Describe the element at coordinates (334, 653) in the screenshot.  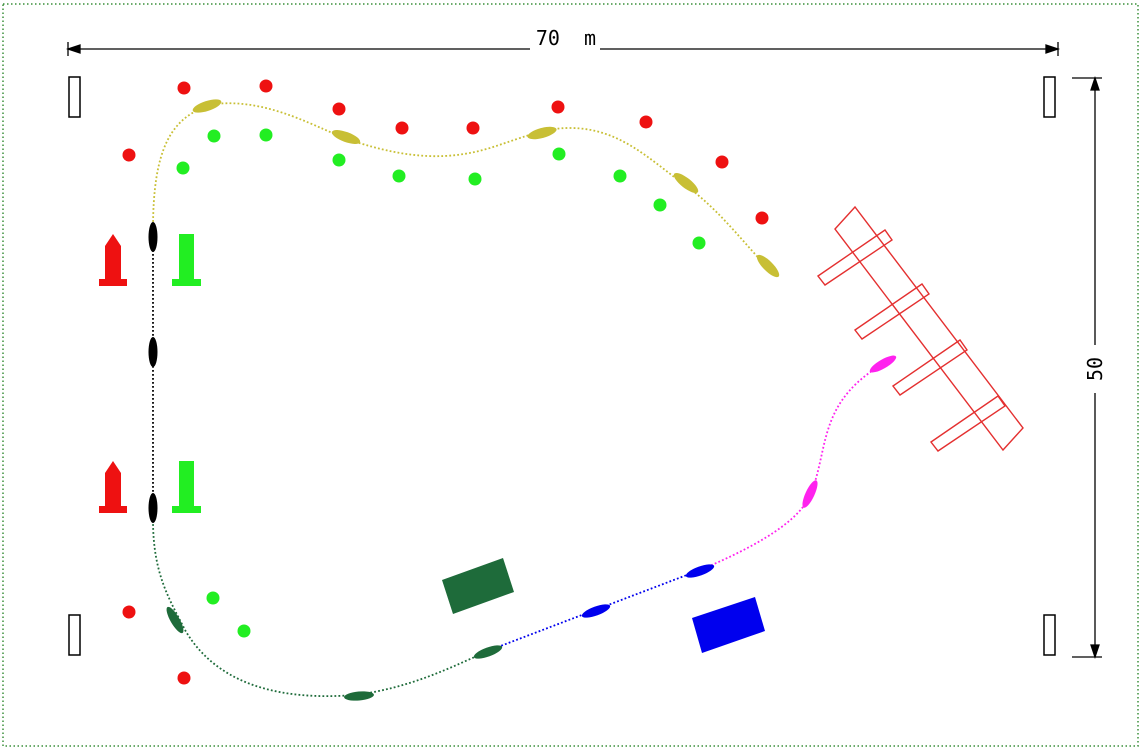
I see `boats-darkgreen` at that location.